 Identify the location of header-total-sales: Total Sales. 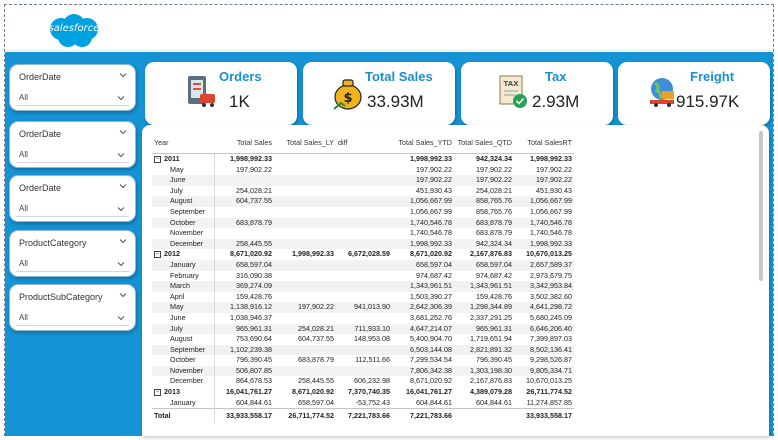
(244, 143).